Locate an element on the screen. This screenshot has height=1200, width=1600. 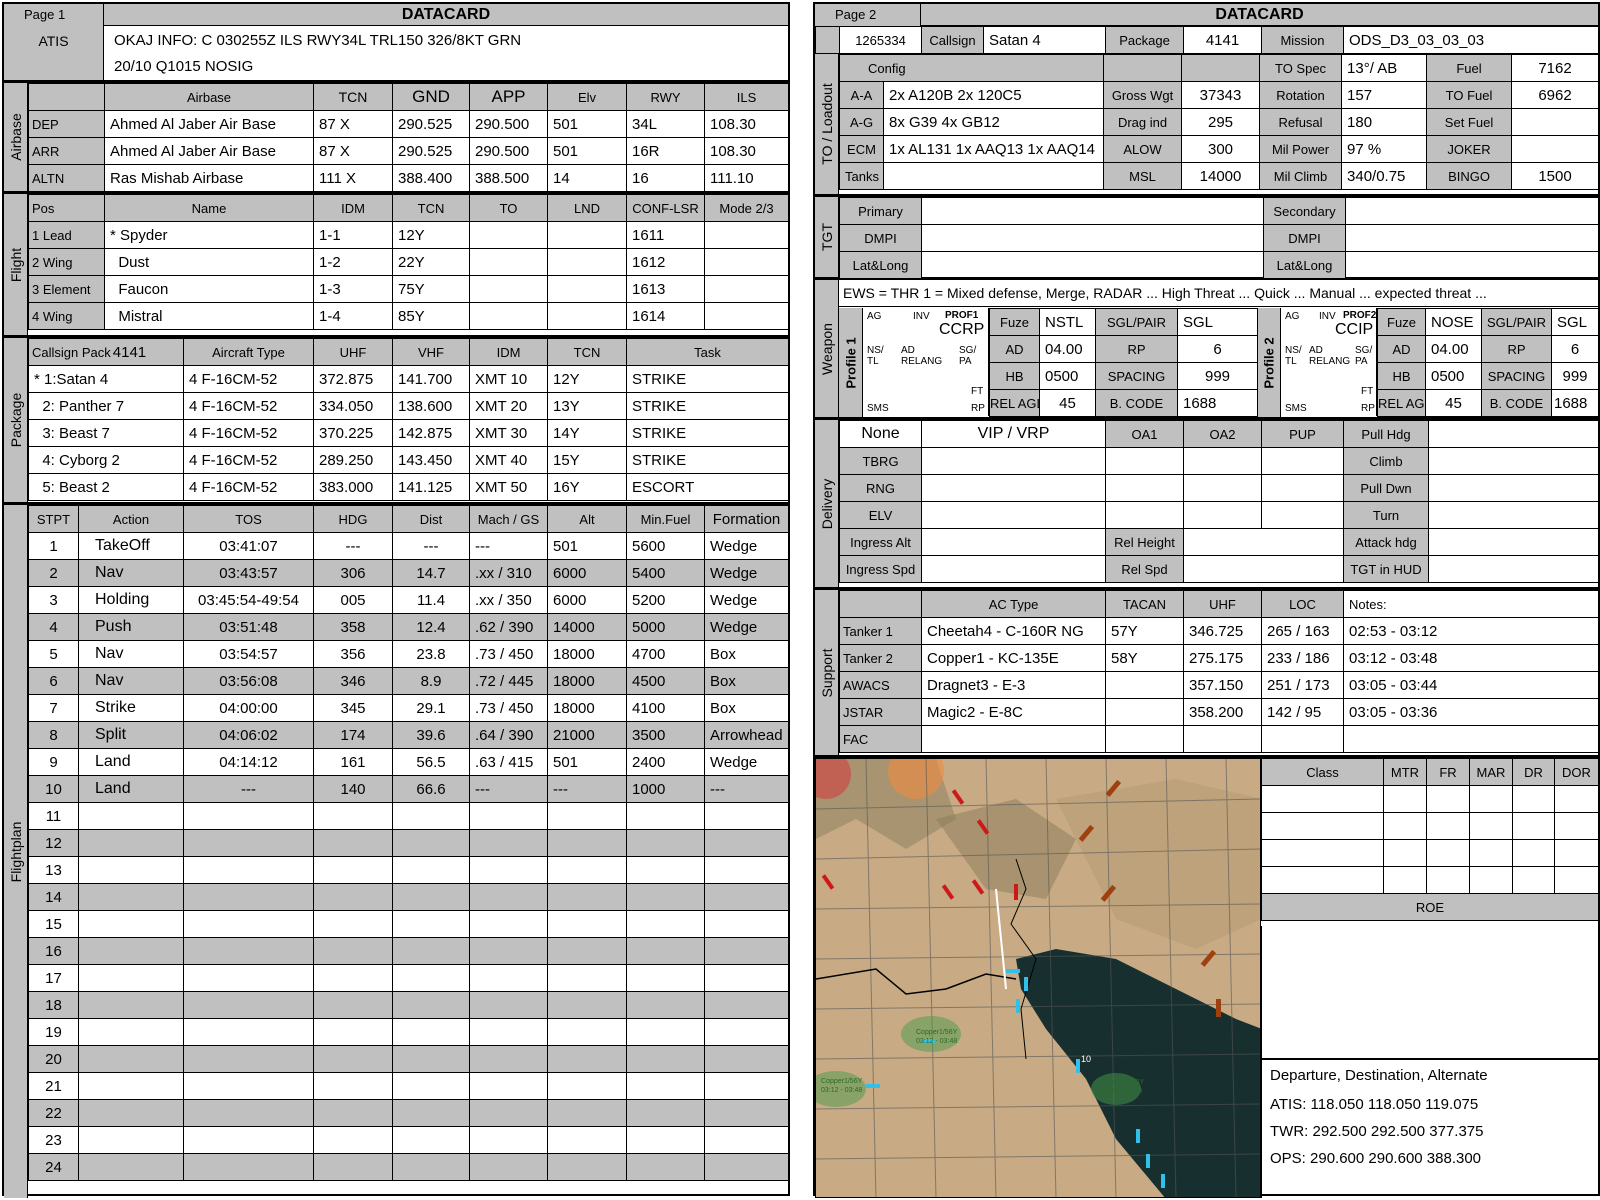
table-cell: 87 X is located at coordinates (353, 151).